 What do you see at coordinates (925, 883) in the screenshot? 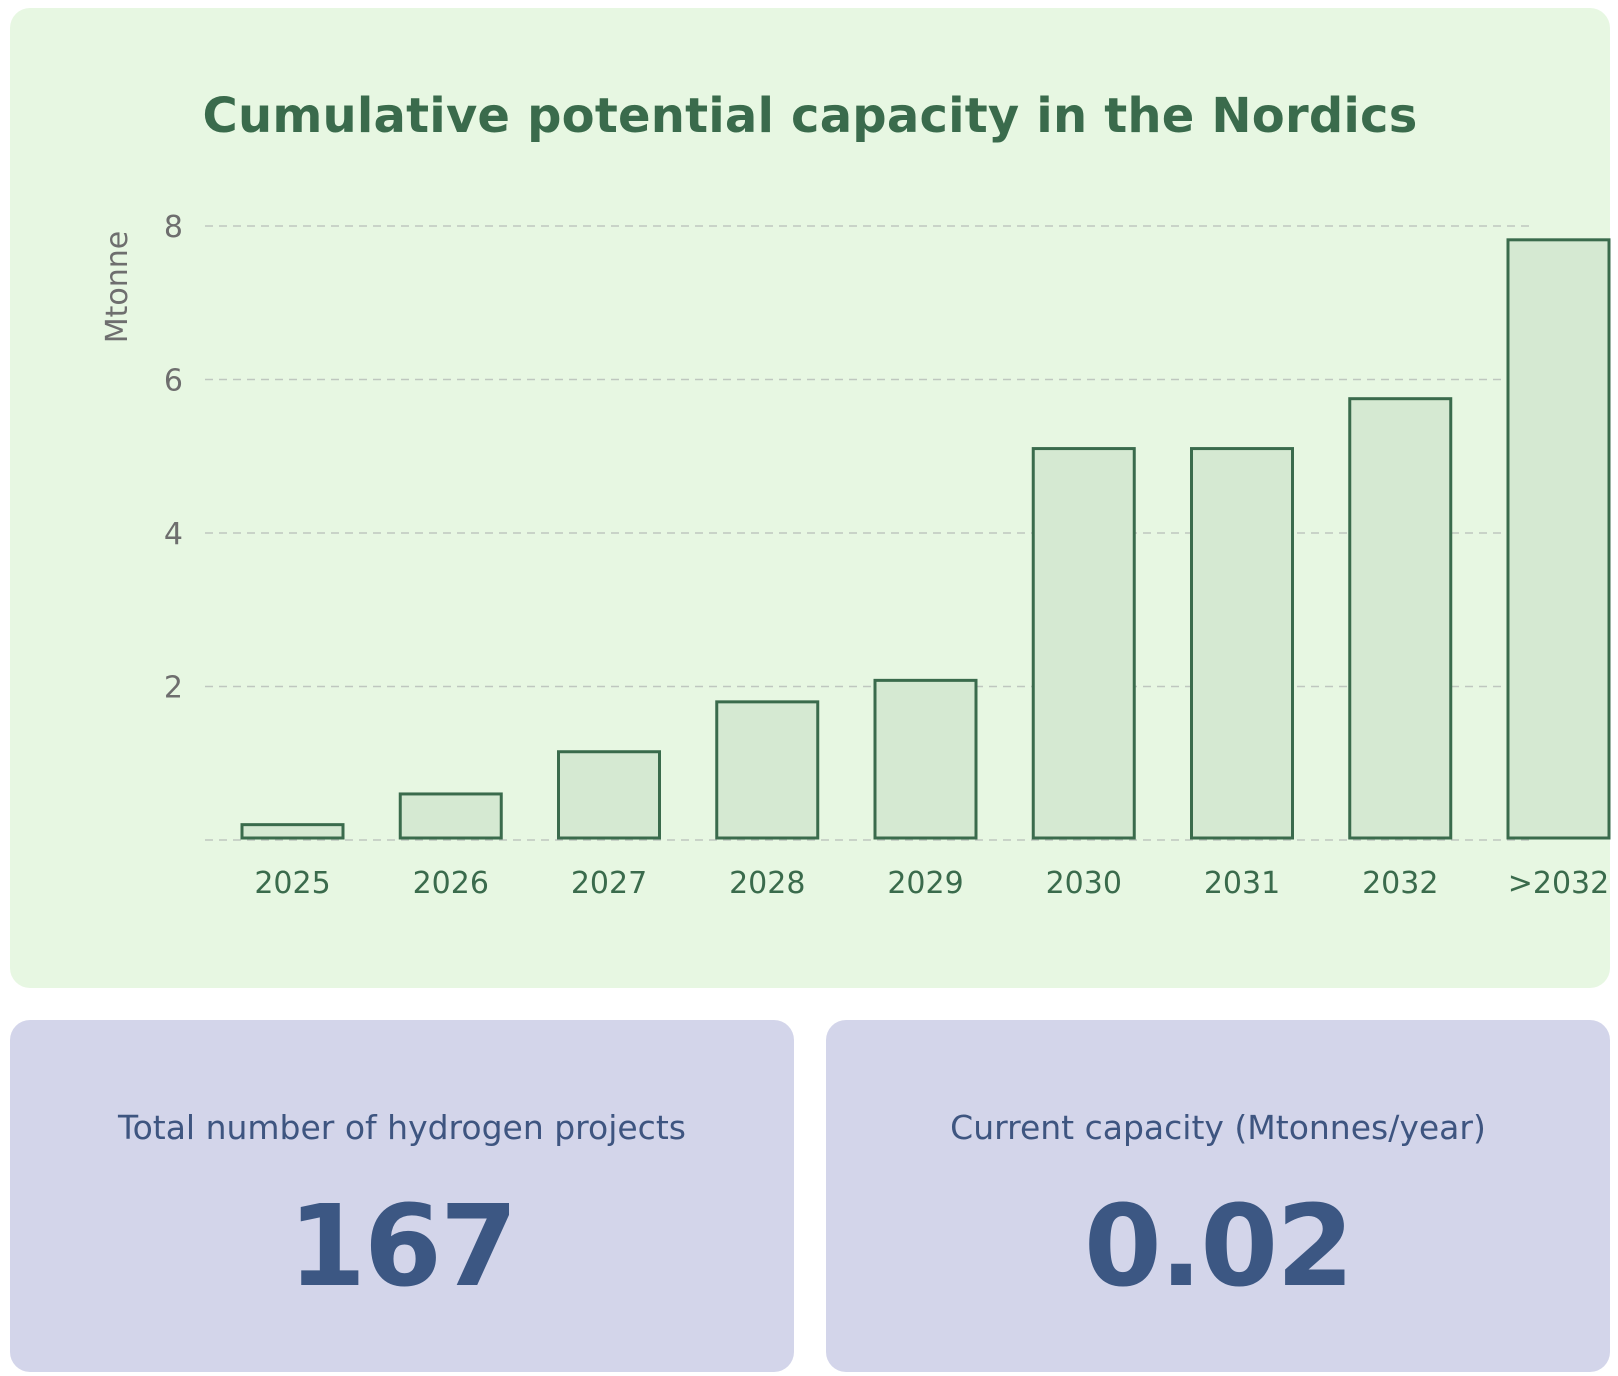
I see `x-tick-label: 2029` at bounding box center [925, 883].